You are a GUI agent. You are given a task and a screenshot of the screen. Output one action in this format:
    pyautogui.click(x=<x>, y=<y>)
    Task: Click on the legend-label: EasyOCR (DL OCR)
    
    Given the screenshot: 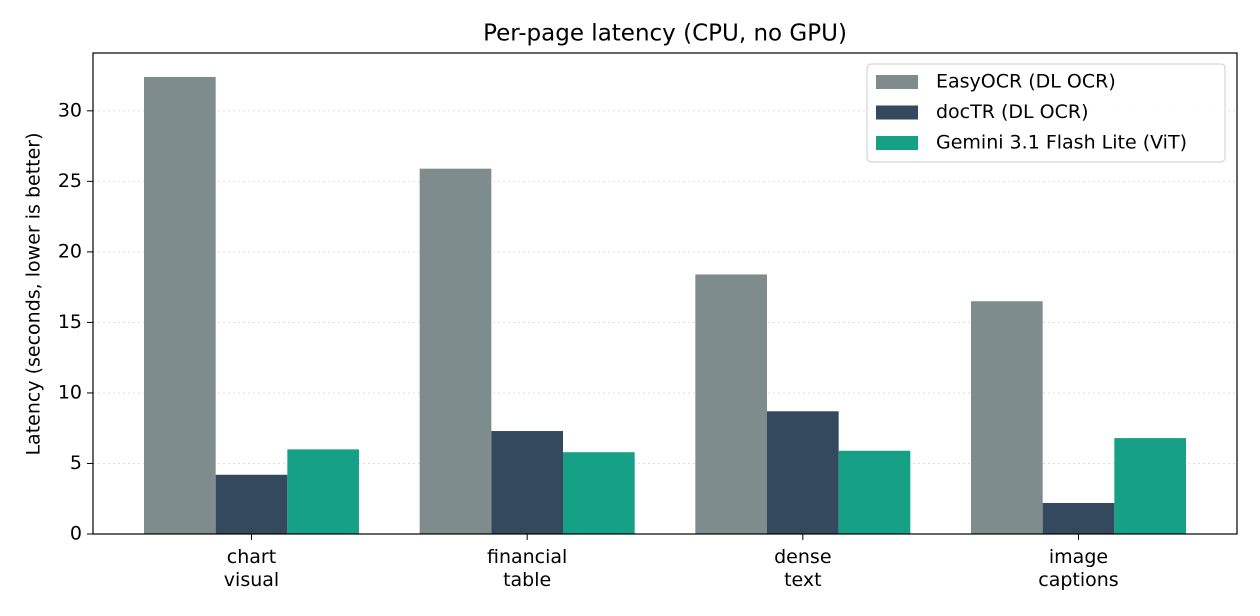 What is the action you would take?
    pyautogui.click(x=1026, y=82)
    